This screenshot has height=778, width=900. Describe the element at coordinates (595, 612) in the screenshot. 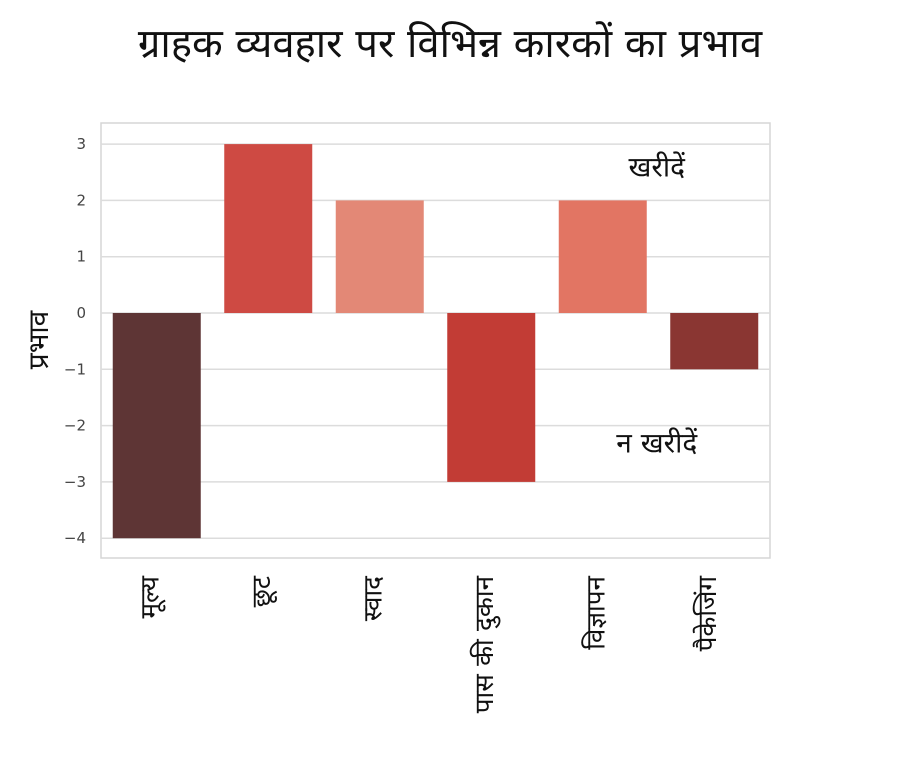

I see `x-category-label: विज्ञापन` at that location.